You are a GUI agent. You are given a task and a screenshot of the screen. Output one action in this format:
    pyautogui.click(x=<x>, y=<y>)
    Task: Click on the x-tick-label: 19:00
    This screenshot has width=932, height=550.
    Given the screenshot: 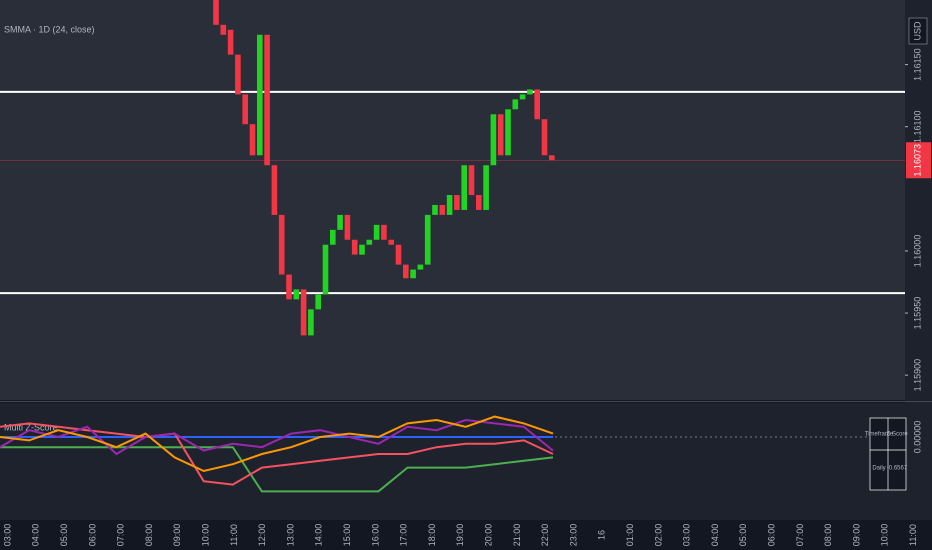 What is the action you would take?
    pyautogui.click(x=460, y=535)
    